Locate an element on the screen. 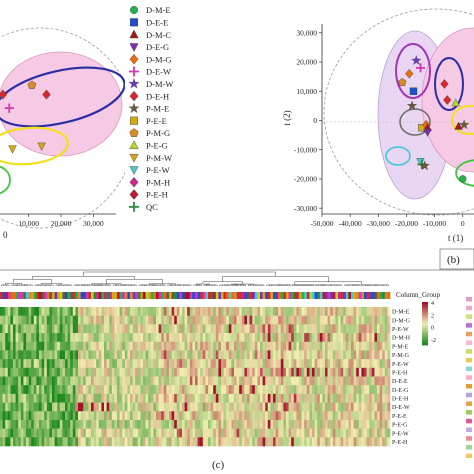 The image size is (474, 474). panel-b-points is located at coordinates (433, 119).